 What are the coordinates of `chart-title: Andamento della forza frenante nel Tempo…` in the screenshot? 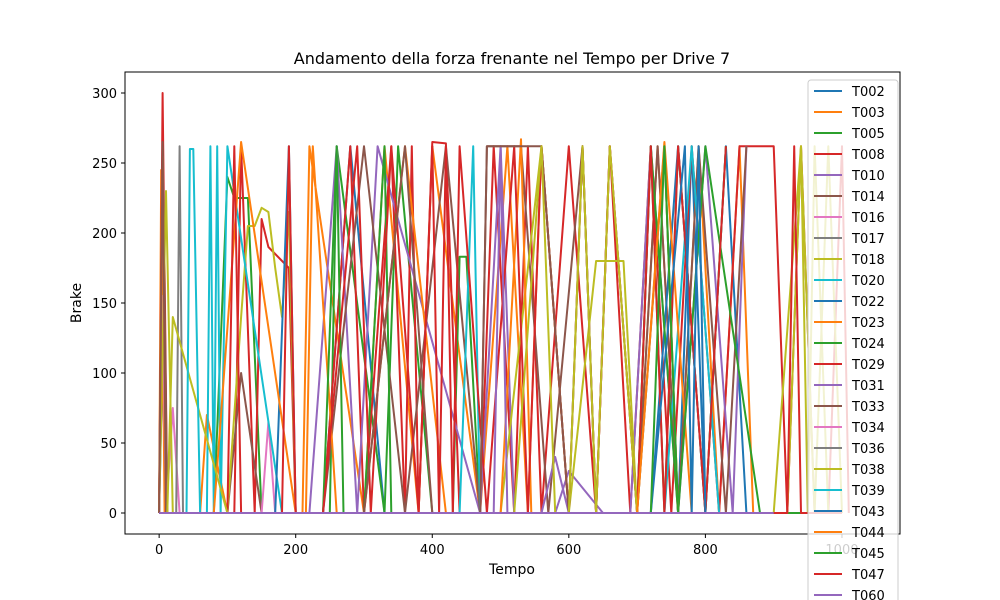 It's located at (512, 58).